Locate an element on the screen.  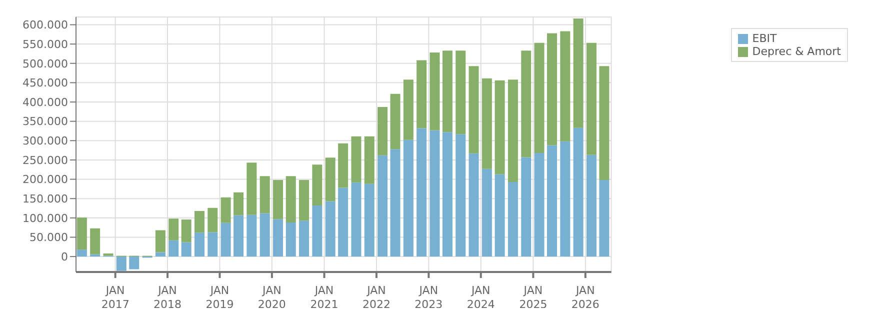
y-tick-label: 350.000 is located at coordinates (45, 121).